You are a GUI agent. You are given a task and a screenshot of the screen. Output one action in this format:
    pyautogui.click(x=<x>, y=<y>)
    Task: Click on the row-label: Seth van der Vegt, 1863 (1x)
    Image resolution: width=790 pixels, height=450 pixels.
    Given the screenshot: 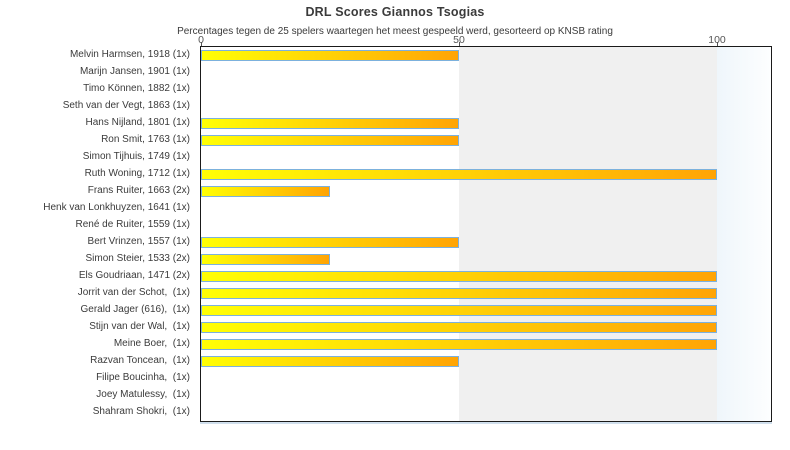 What is the action you would take?
    pyautogui.click(x=126, y=105)
    